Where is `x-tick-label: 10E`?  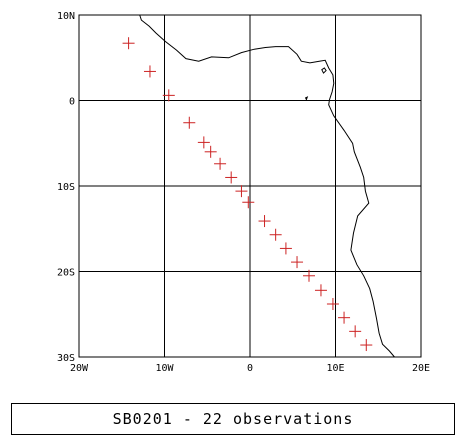
x-tick-label: 10E is located at coordinates (335, 368).